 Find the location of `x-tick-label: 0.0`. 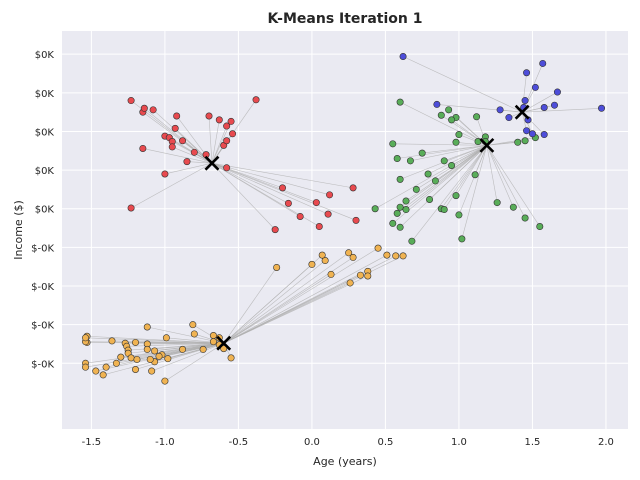

x-tick-label: 0.0 is located at coordinates (312, 442).